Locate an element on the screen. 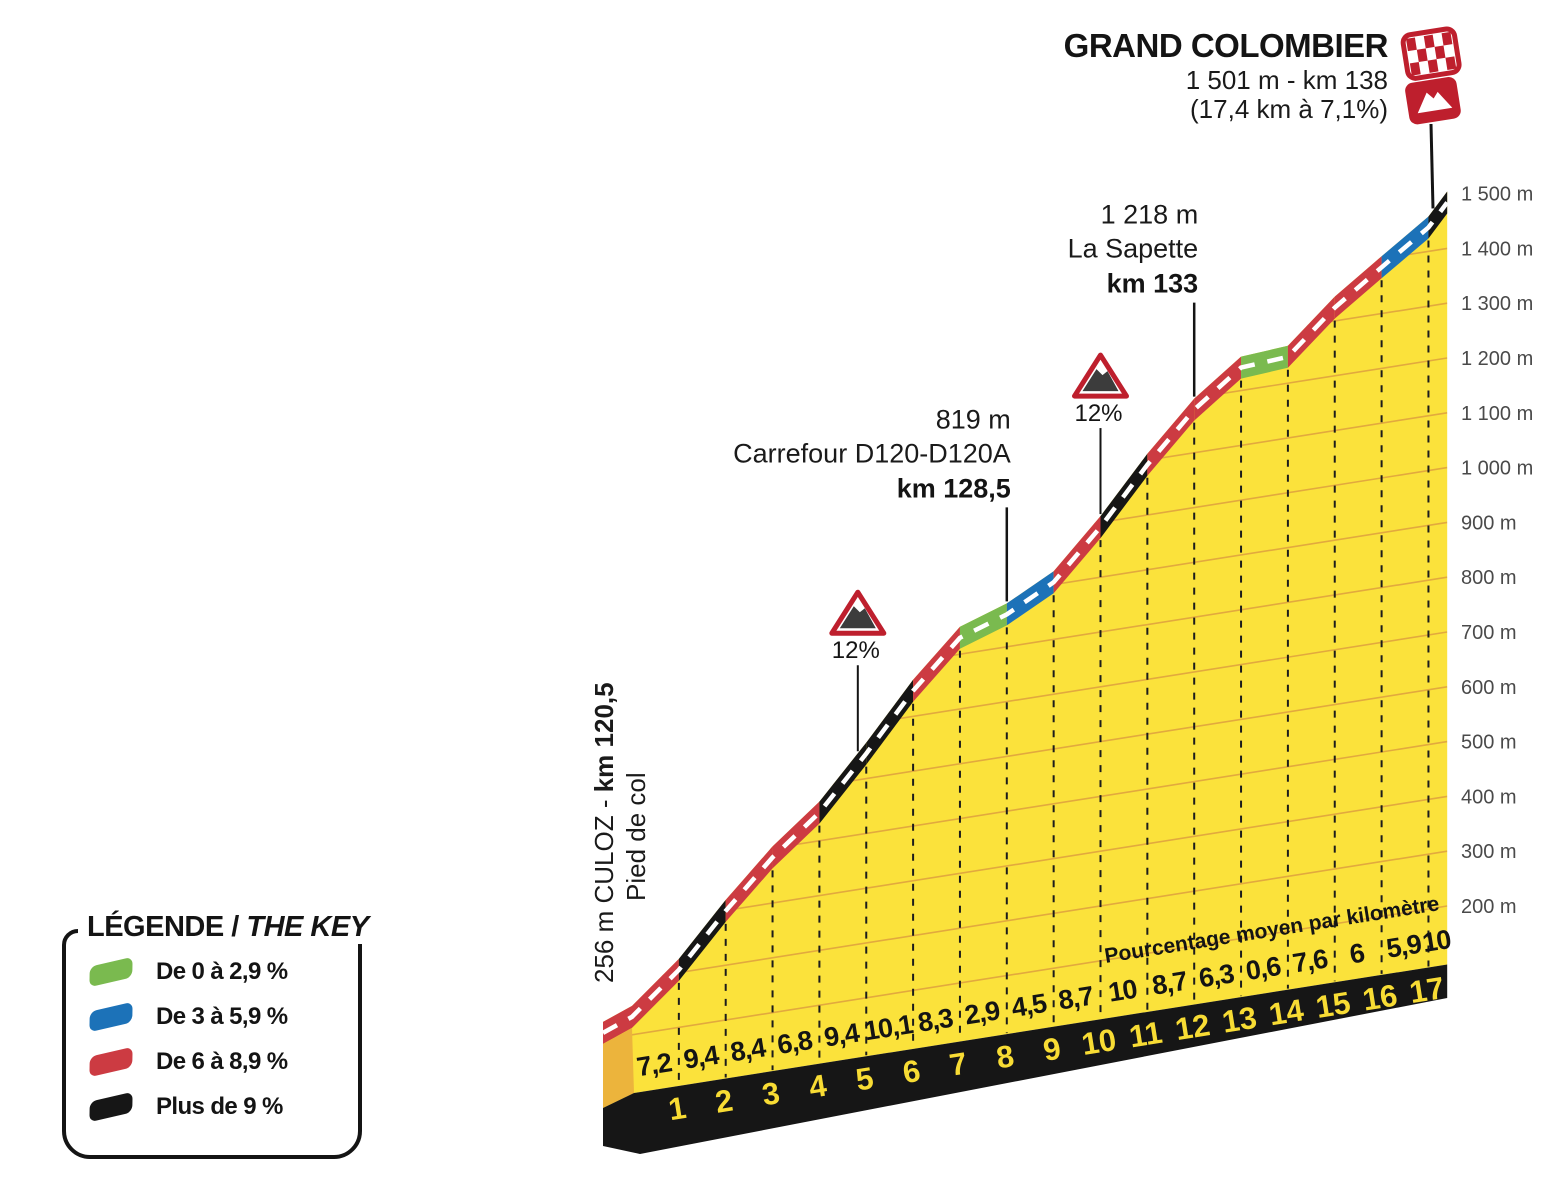  summit-stats-label: (17,4 km à 7,1%) is located at coordinates (1289, 109).